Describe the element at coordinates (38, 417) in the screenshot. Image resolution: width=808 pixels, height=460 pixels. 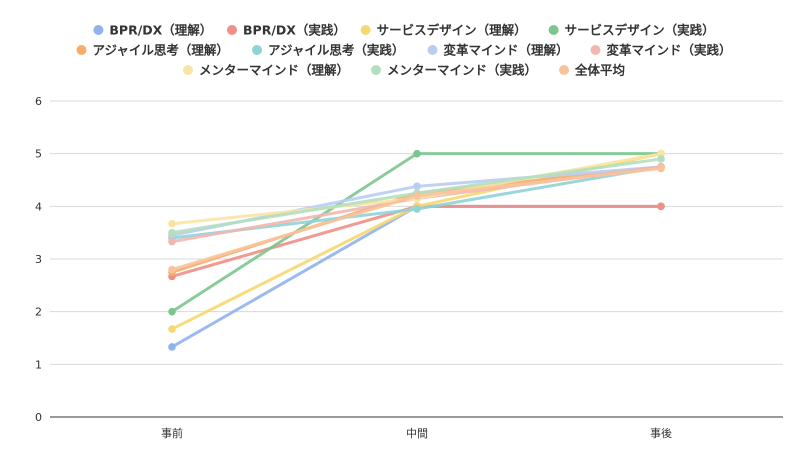
I see `y-tick-label: 0` at that location.